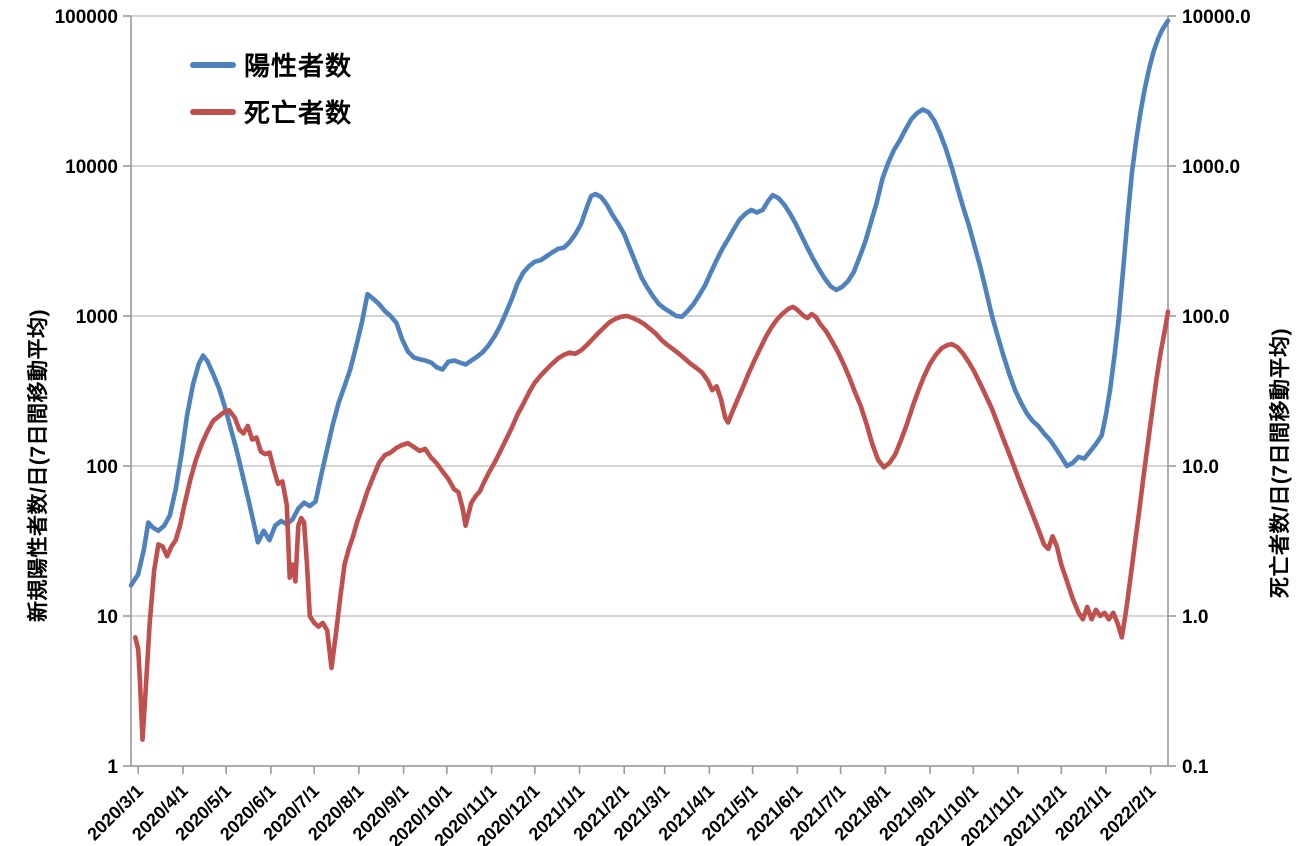 This screenshot has width=1300, height=846. Describe the element at coordinates (1206, 317) in the screenshot. I see `y-right-tick-label: 100.0` at that location.